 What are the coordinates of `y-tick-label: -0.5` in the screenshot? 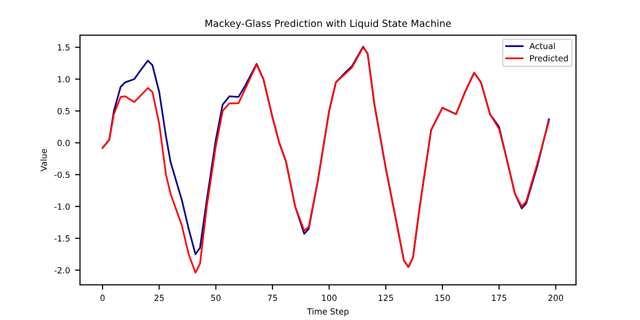 It's located at (62, 175).